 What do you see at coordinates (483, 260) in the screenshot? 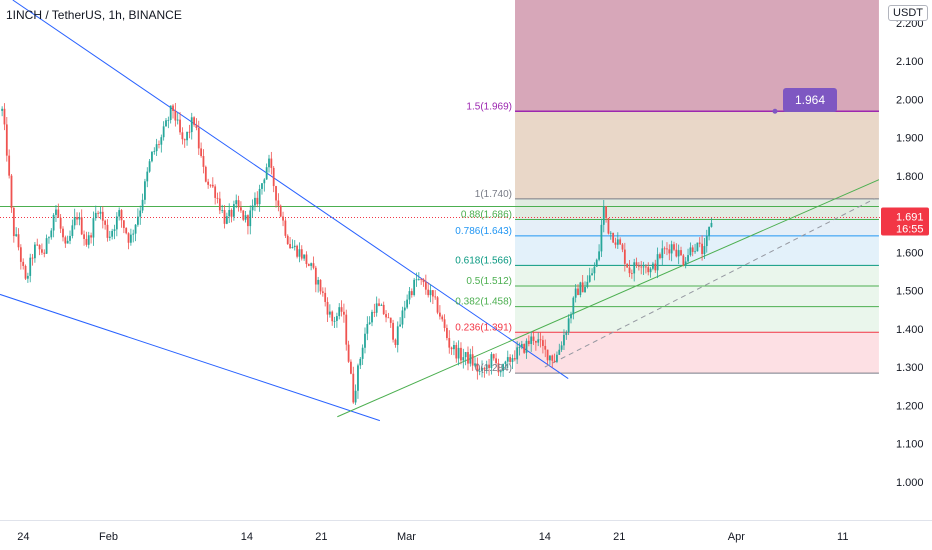
I see `fib-level-label-4: 0.618(1.566)` at bounding box center [483, 260].